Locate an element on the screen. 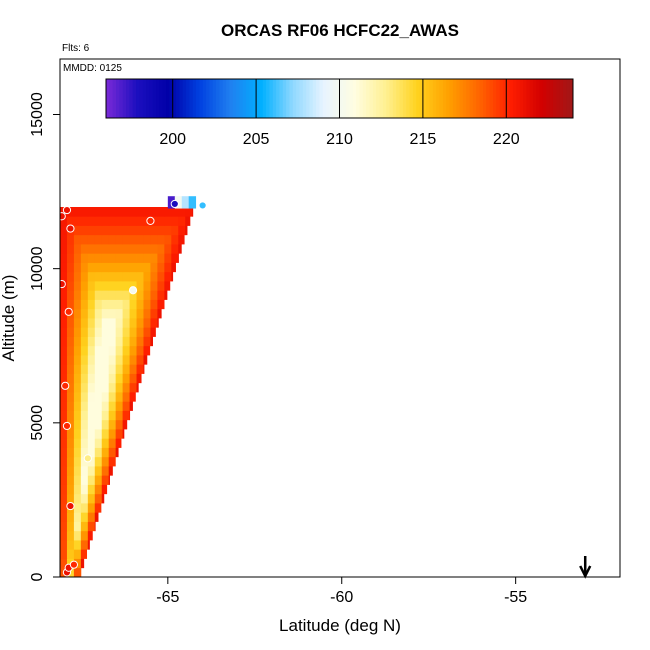 This screenshot has height=650, width=650. sample-point is located at coordinates (174, 204).